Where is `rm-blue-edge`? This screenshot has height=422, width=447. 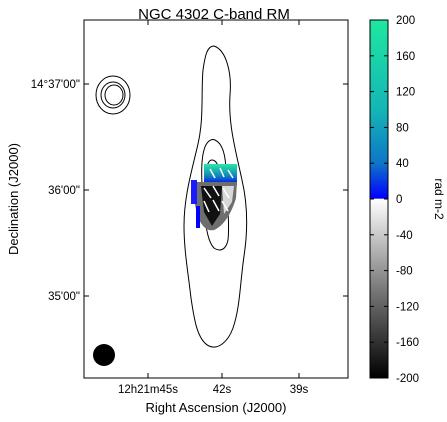
rm-blue-edge is located at coordinates (194, 192).